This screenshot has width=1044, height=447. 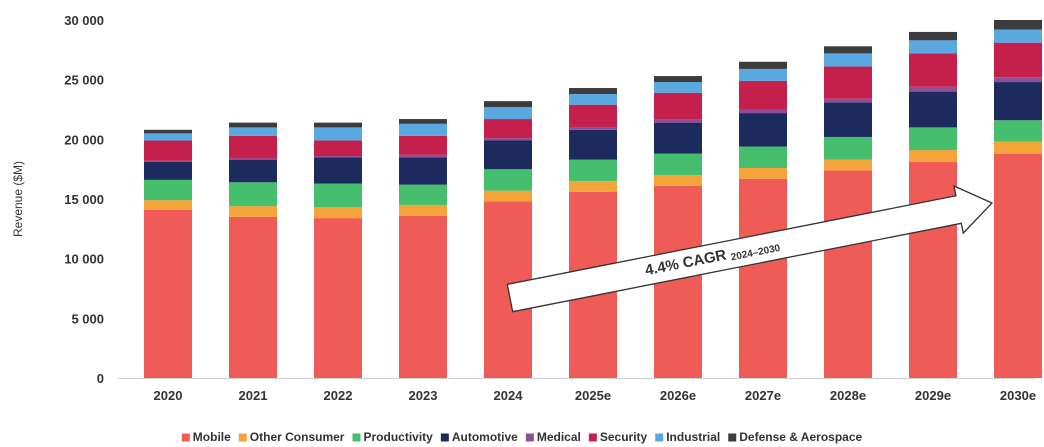 I want to click on legend-label: Defense & Aerospace, so click(x=800, y=437).